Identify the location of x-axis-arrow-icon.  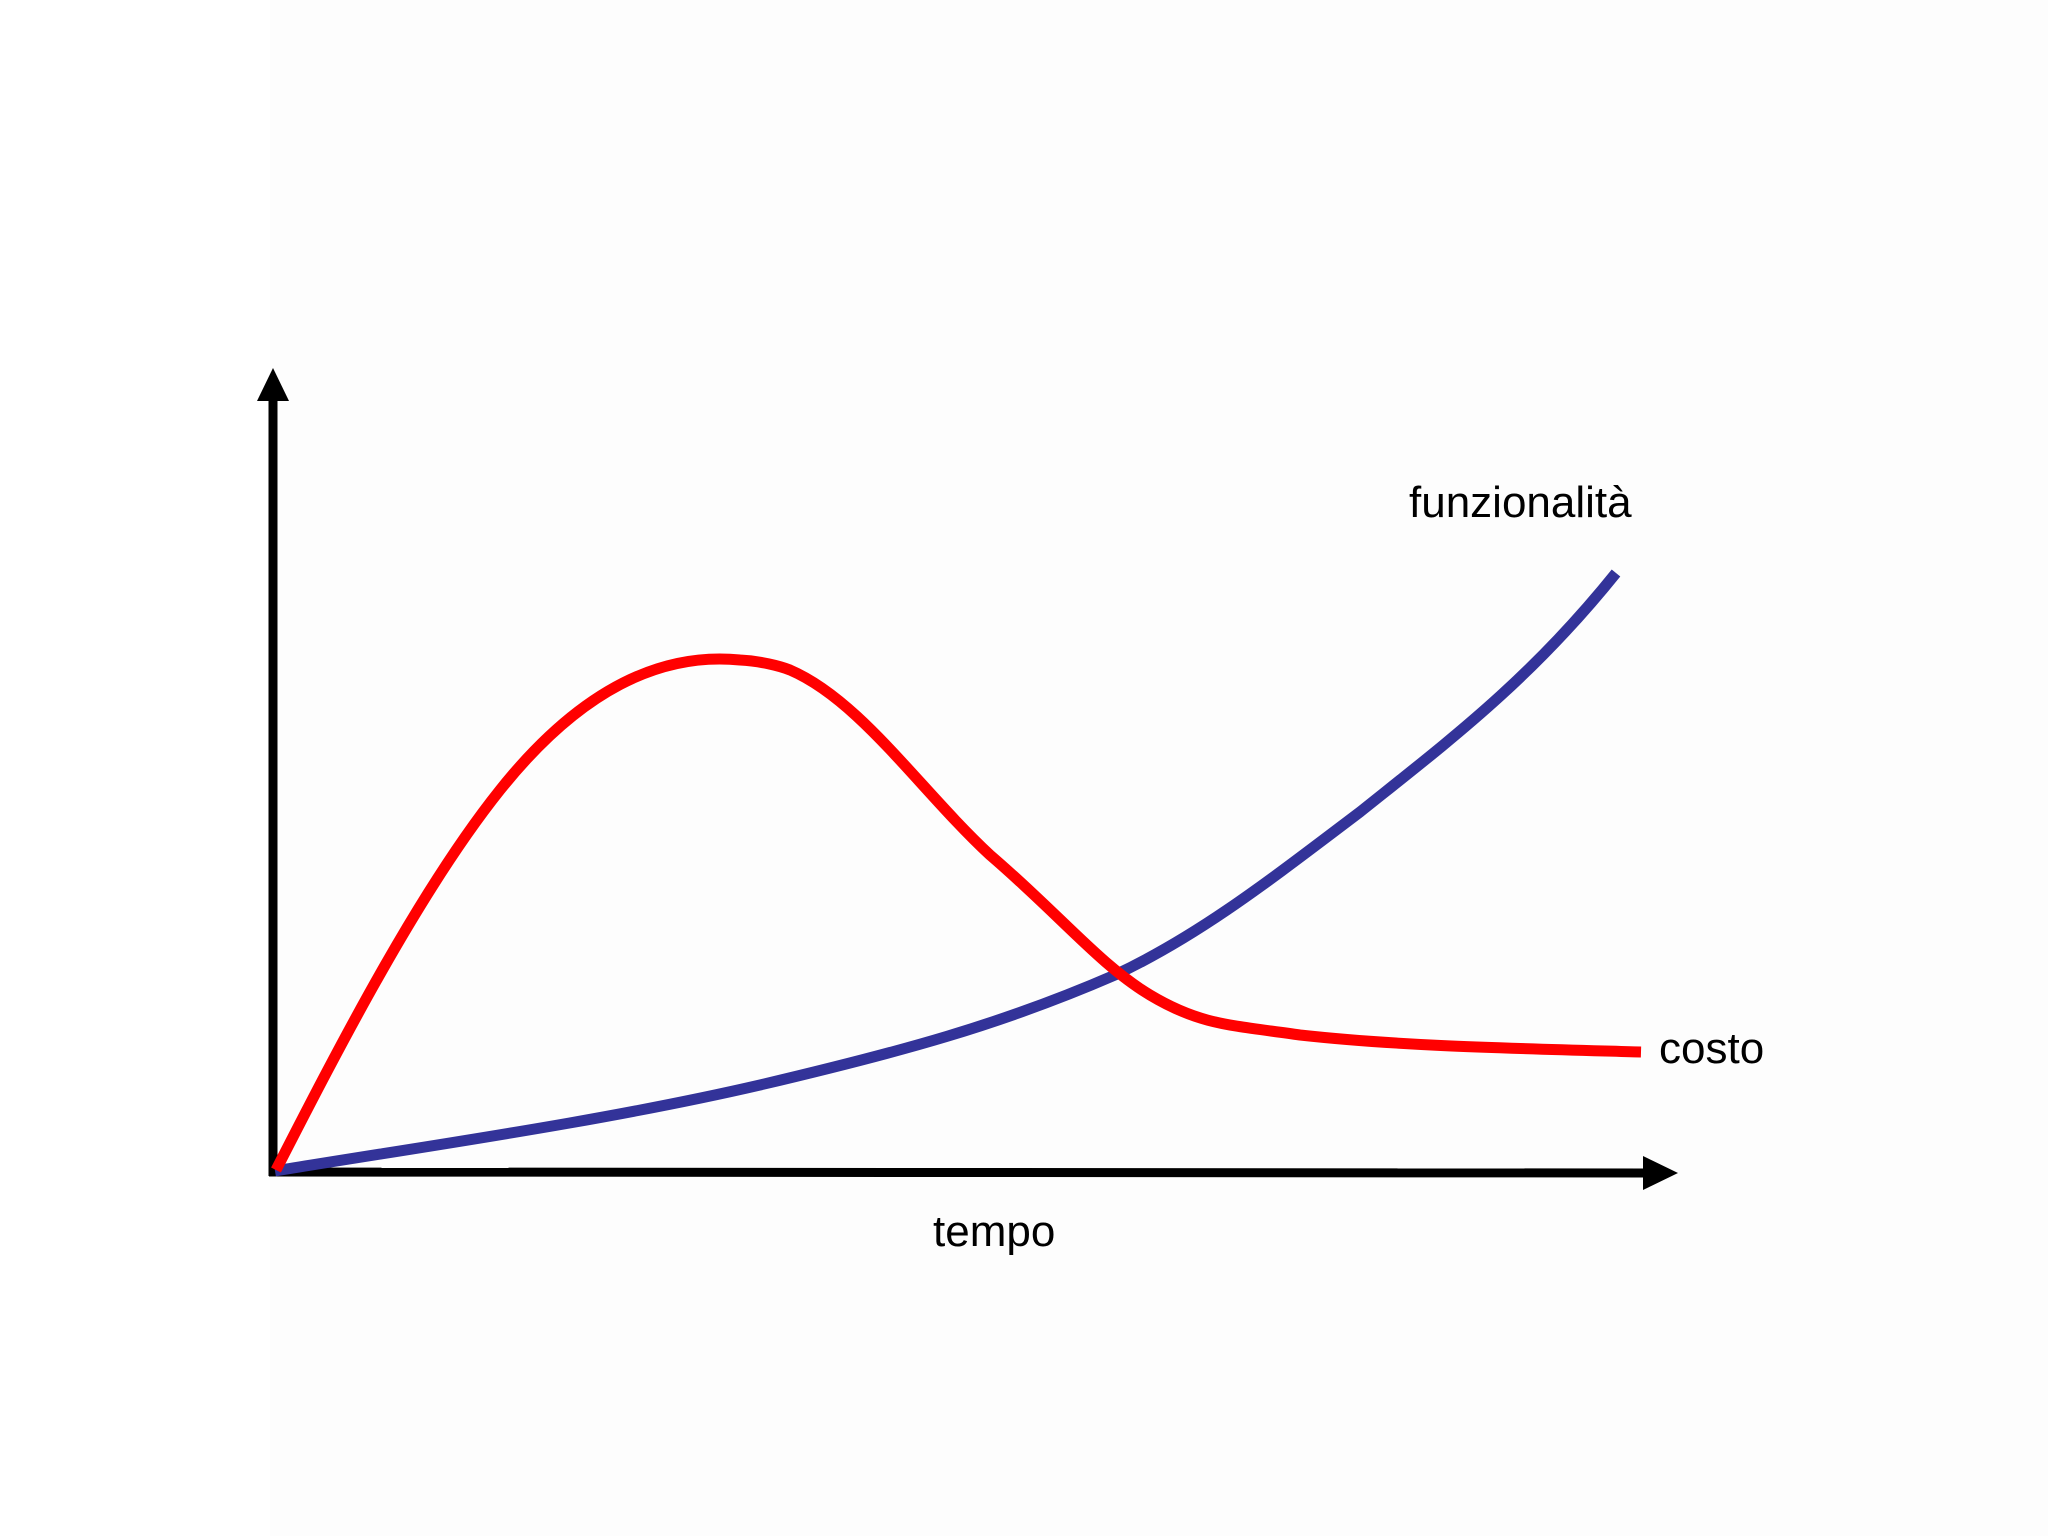
(1660, 1173).